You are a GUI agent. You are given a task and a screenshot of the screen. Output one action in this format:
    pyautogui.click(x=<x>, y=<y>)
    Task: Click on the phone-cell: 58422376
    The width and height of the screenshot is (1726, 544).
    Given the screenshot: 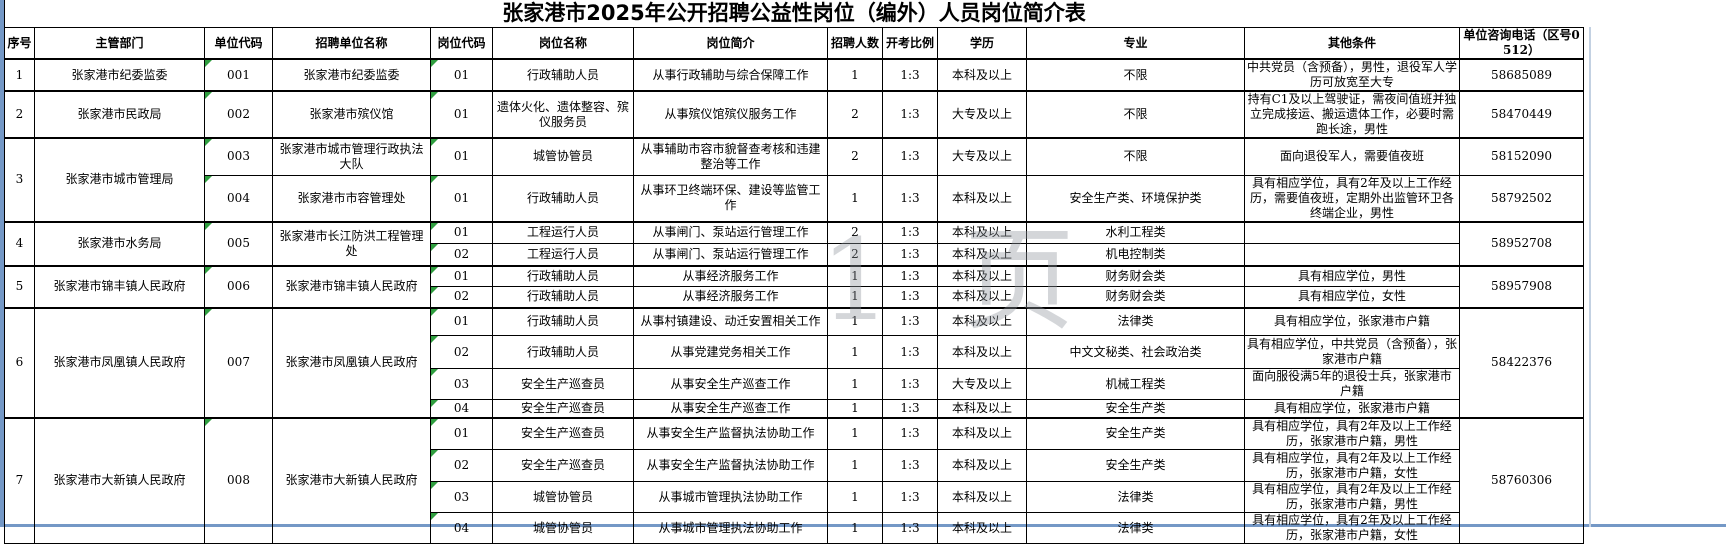 What is the action you would take?
    pyautogui.click(x=1521, y=362)
    